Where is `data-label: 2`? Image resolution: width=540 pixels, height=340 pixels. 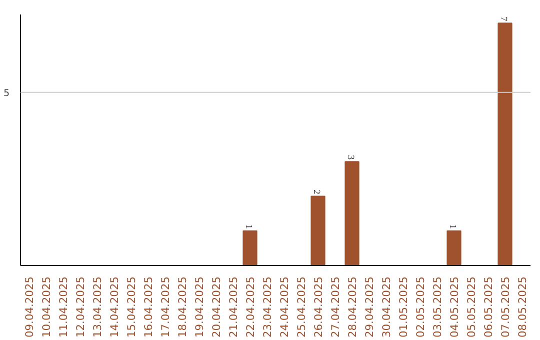
data-label: 2 is located at coordinates (316, 192).